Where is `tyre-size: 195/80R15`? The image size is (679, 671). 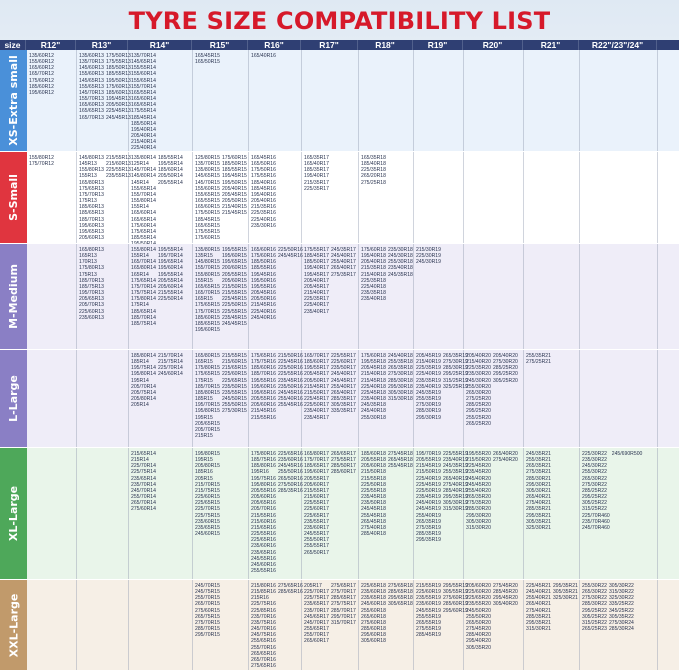 tyre-size: 195/80R15 is located at coordinates (207, 454).